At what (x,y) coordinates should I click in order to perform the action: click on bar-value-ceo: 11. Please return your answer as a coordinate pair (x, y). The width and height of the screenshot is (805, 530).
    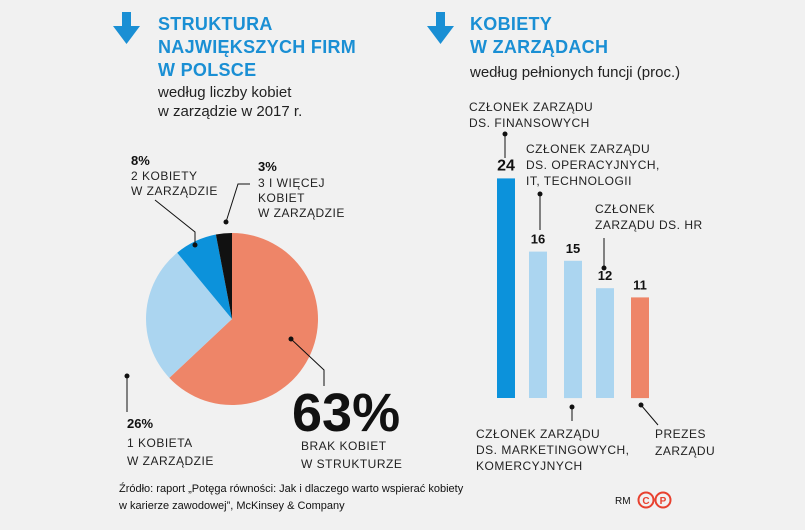
    Looking at the image, I should click on (640, 284).